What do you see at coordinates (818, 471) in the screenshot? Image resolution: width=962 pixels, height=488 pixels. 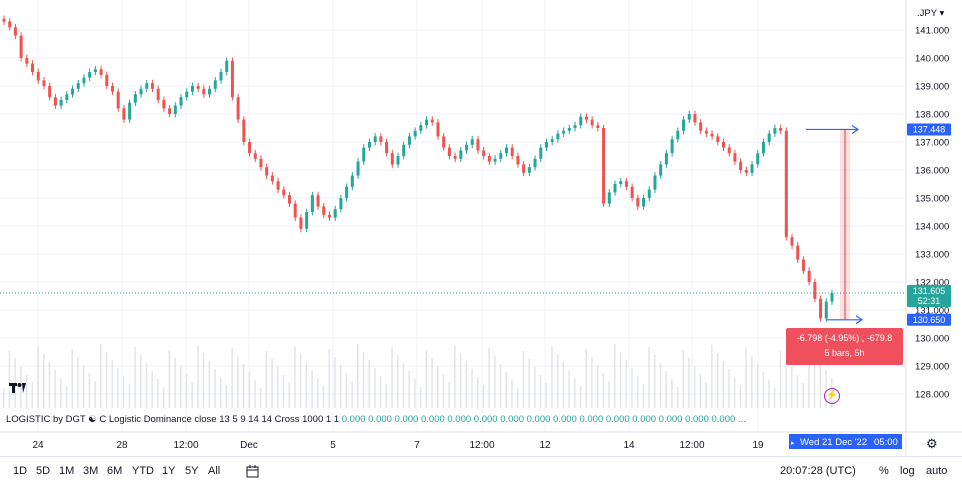 I see `utc-clock: 20:07:28 (UTC)` at bounding box center [818, 471].